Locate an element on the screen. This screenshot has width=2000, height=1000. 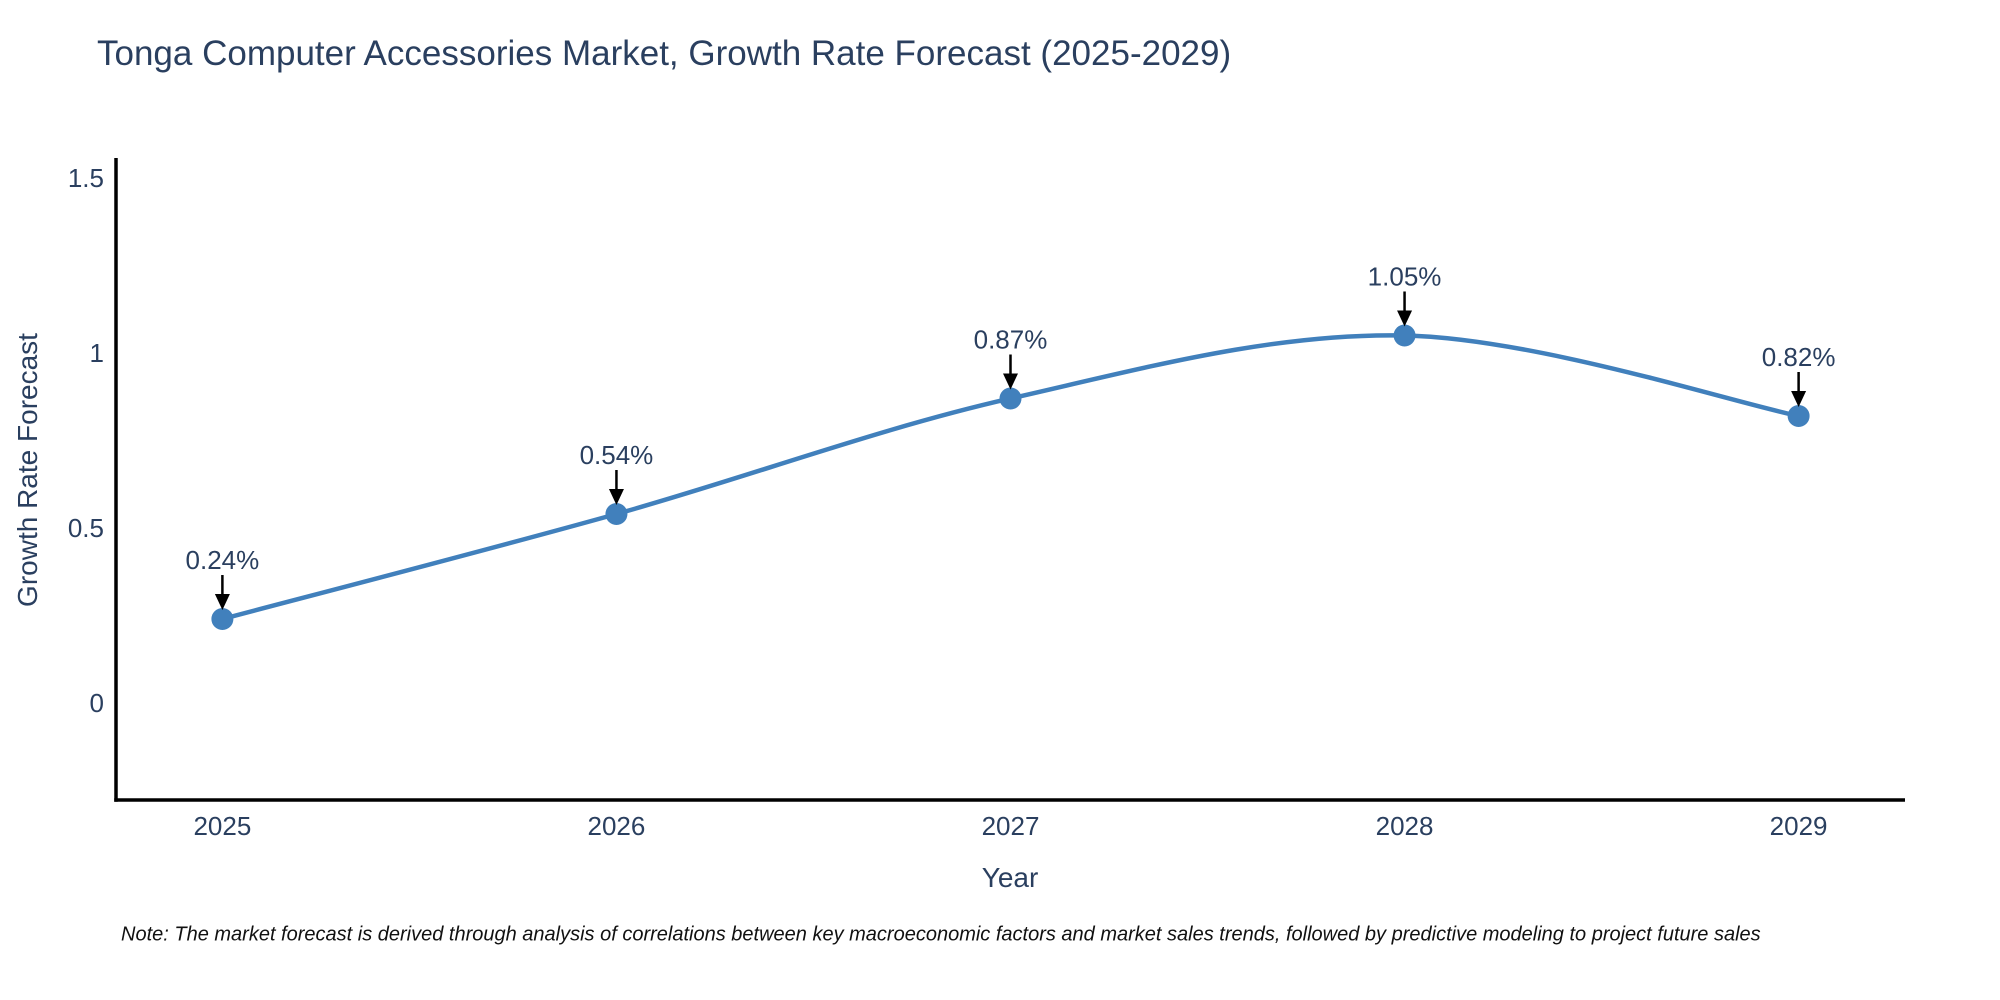
x-tick-label: 2028 is located at coordinates (1405, 826).